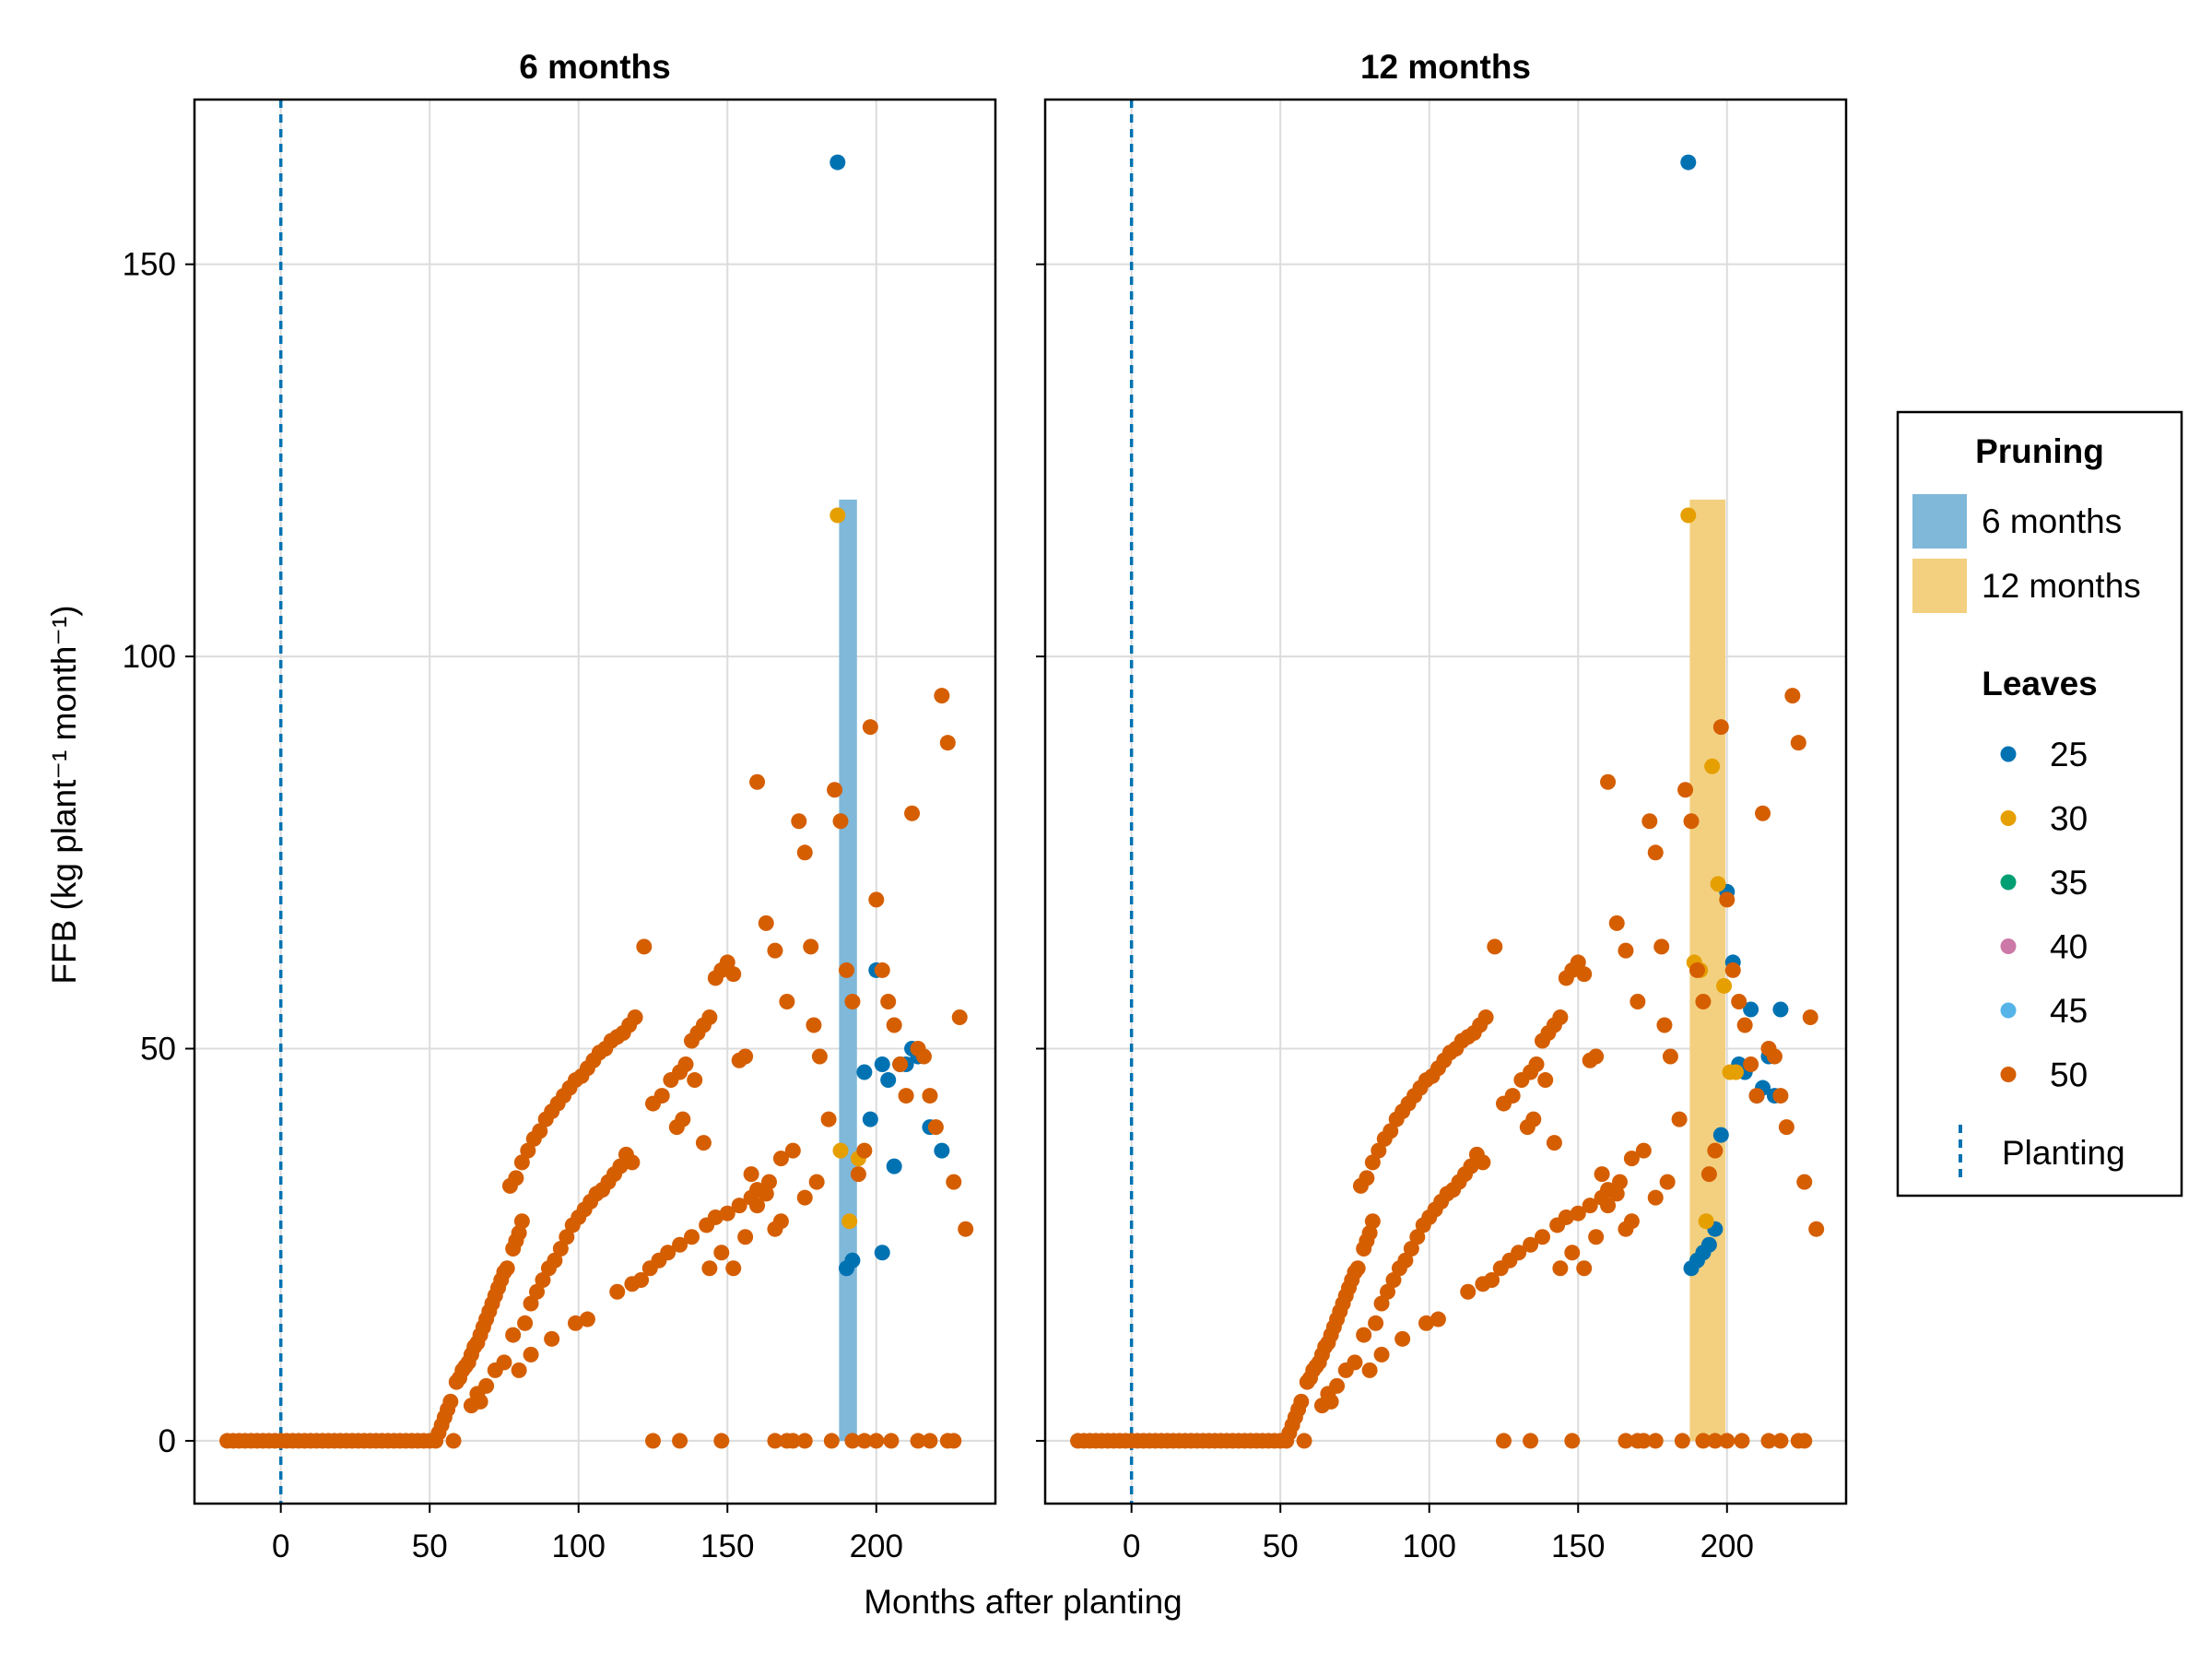  What do you see at coordinates (430, 1546) in the screenshot?
I see `x-tick-label: 50` at bounding box center [430, 1546].